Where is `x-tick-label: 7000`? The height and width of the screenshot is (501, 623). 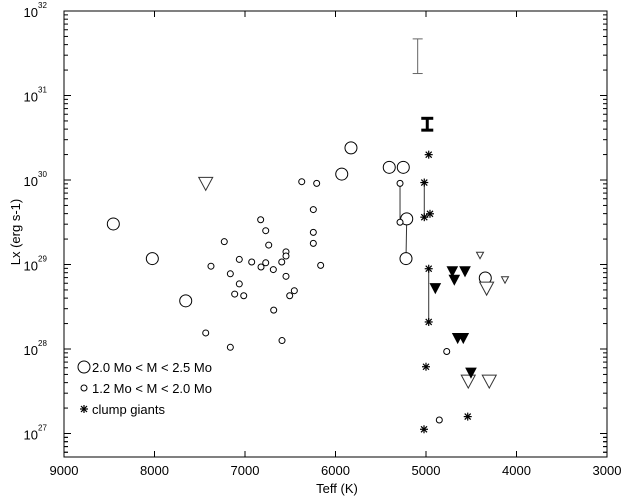 x-tick-label: 7000 is located at coordinates (245, 470).